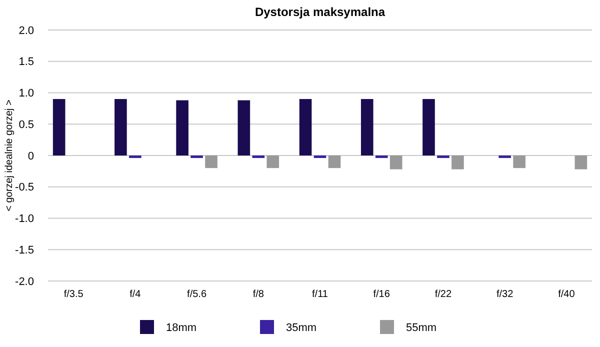 This screenshot has width=600, height=347. I want to click on x-tick-label: f/40, so click(567, 294).